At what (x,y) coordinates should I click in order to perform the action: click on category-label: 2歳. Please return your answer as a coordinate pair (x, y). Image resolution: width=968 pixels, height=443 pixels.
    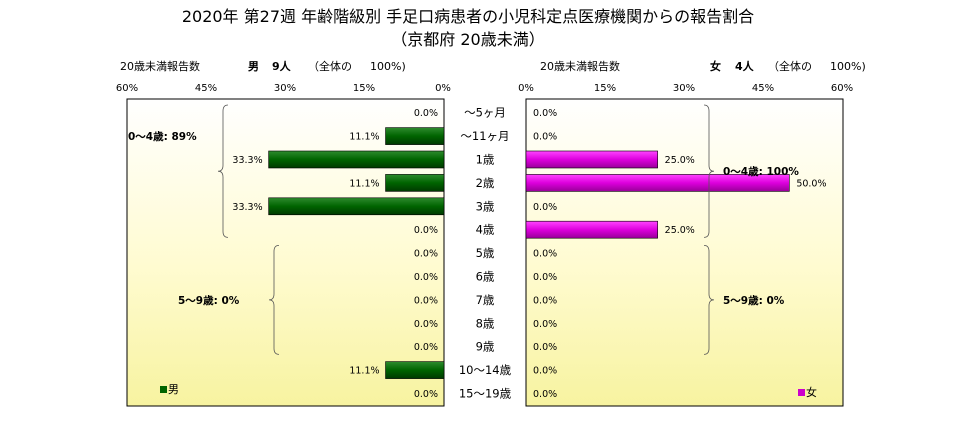
    Looking at the image, I should click on (485, 183).